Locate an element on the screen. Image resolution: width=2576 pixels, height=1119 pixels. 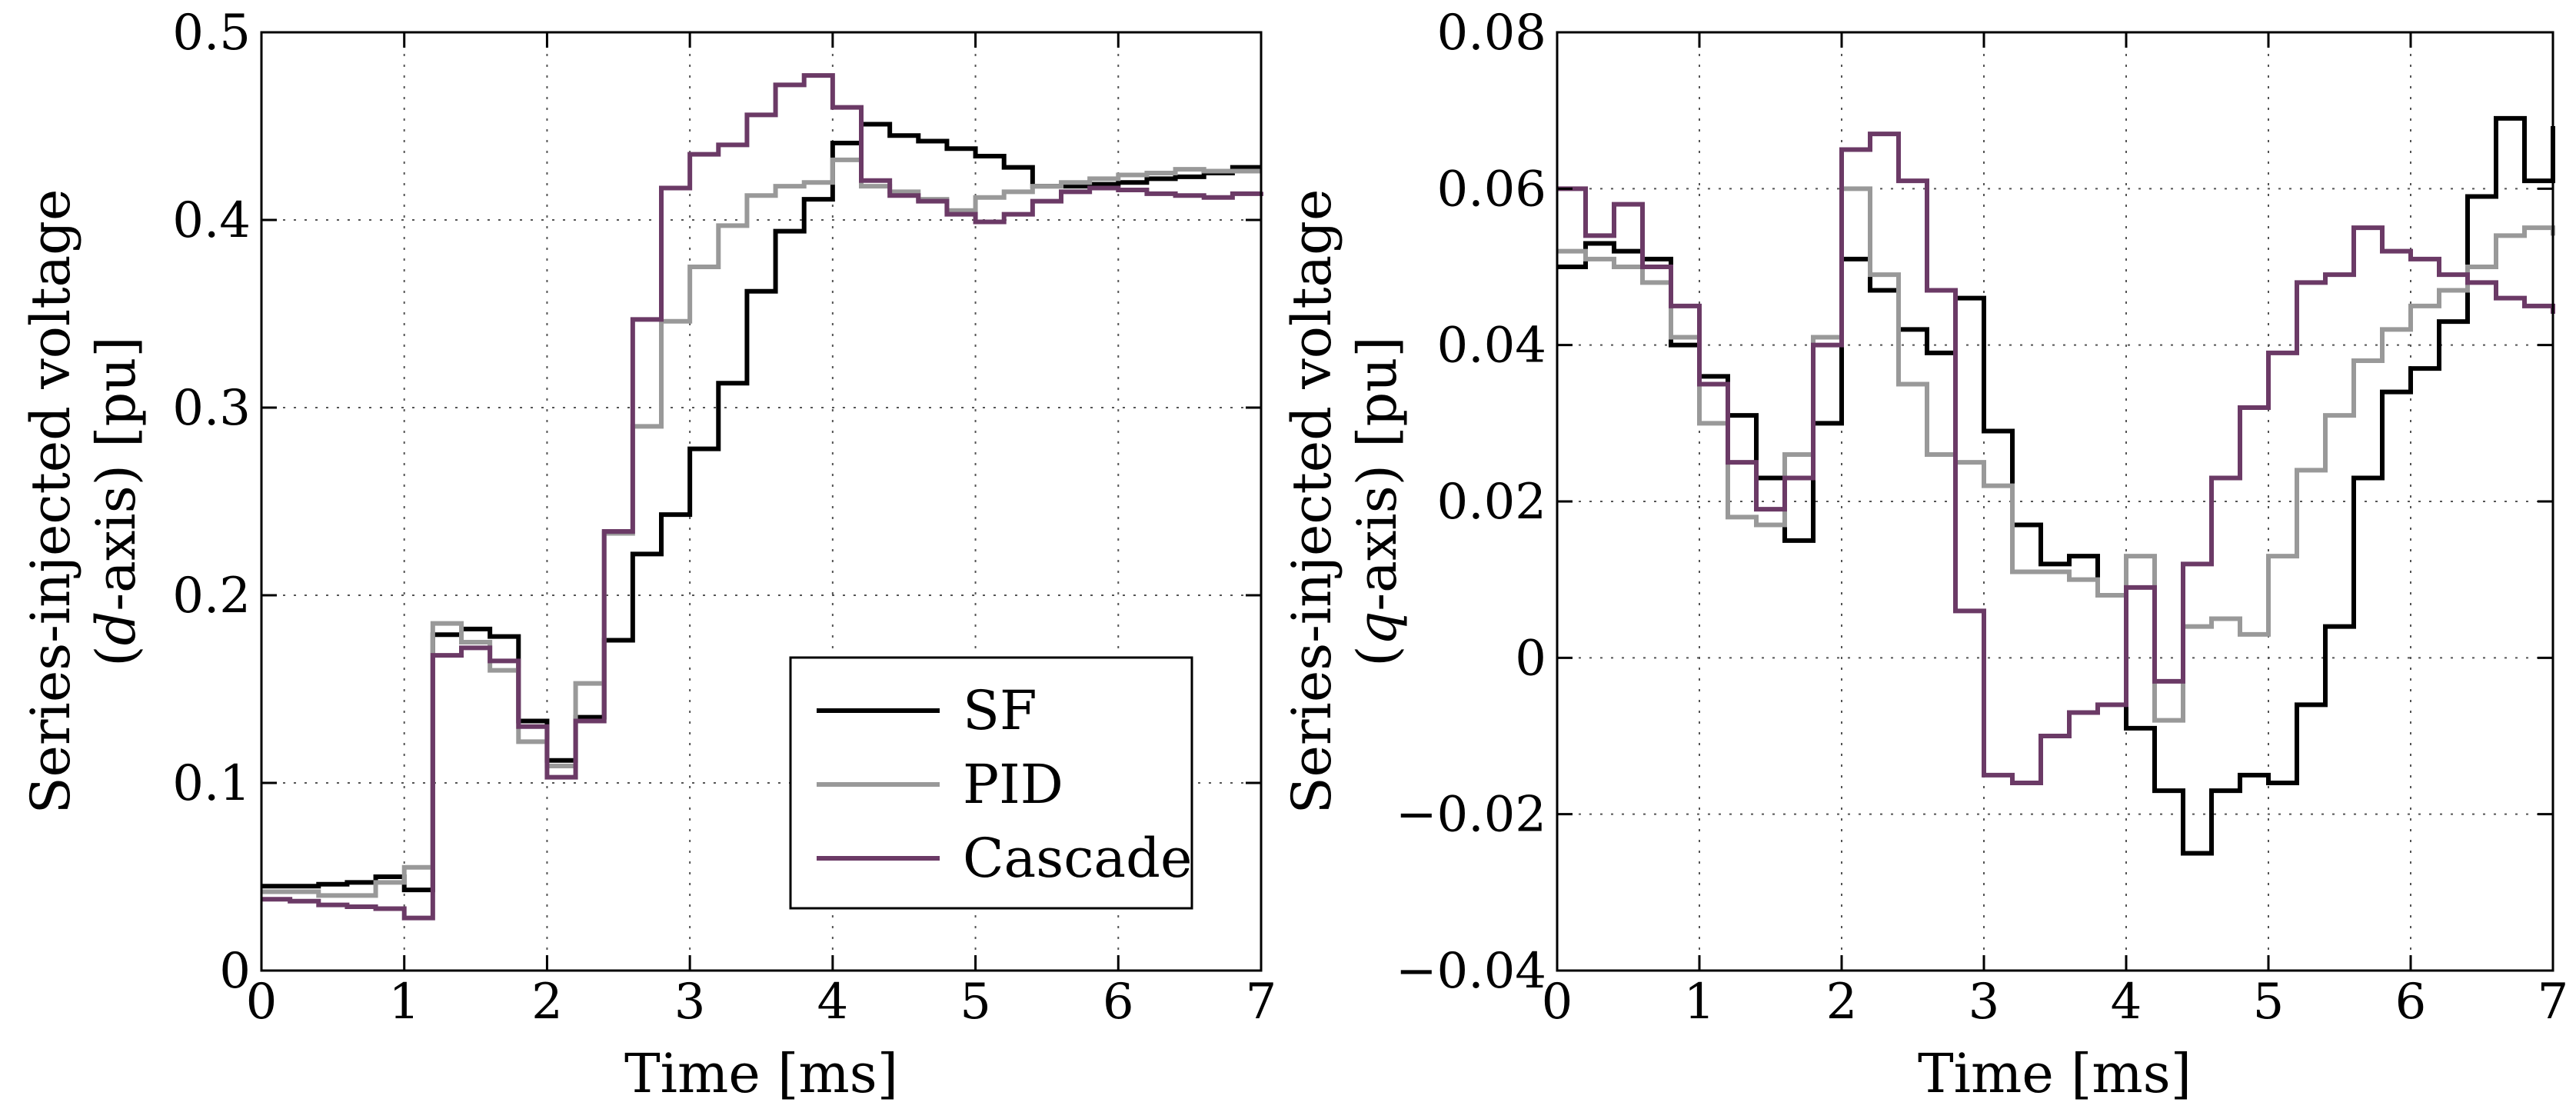
y-tick-label: 0.08 is located at coordinates (1492, 33).